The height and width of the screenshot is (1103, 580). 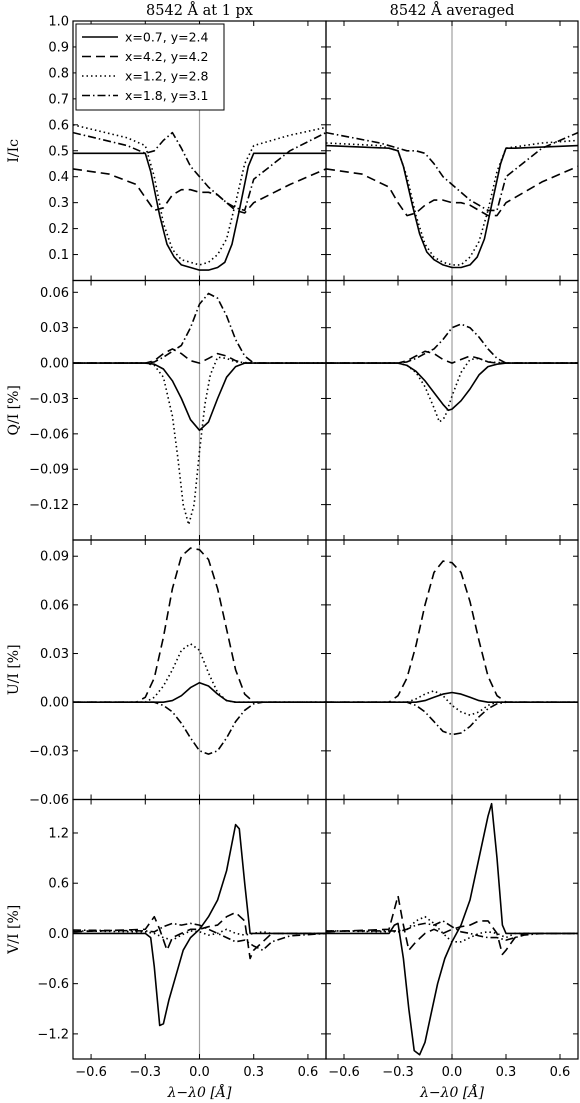 I want to click on series-dashdot-r3-p1, so click(x=452, y=930).